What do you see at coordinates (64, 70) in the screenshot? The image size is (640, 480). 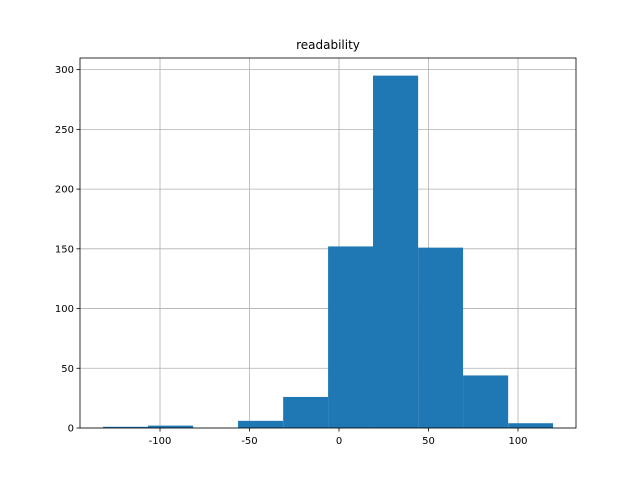 I see `y-tick-label: 300` at bounding box center [64, 70].